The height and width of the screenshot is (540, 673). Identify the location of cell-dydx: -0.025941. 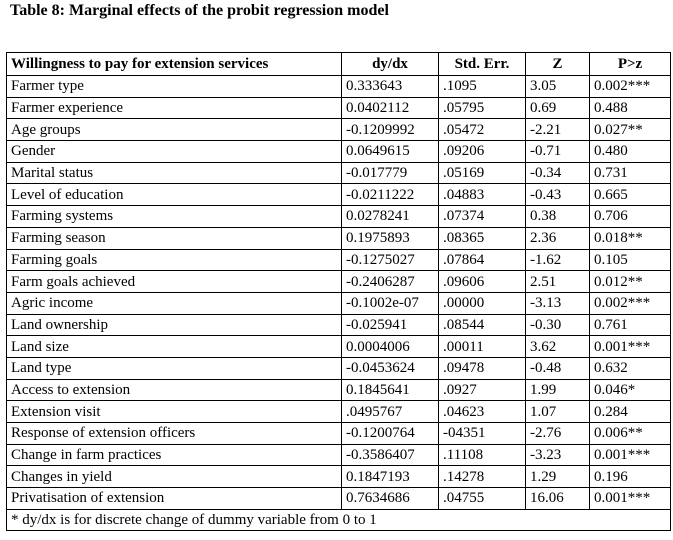
(390, 325).